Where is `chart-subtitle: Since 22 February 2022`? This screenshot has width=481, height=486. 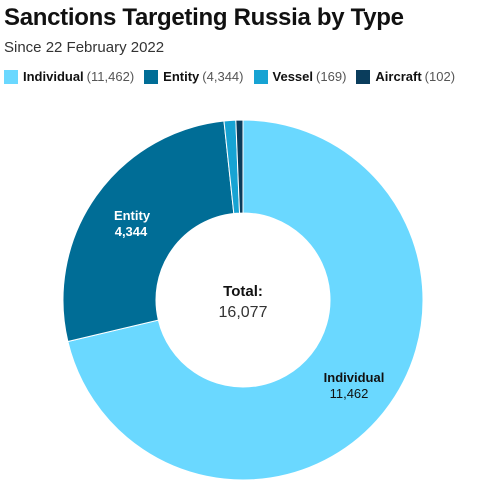 chart-subtitle: Since 22 February 2022 is located at coordinates (84, 47).